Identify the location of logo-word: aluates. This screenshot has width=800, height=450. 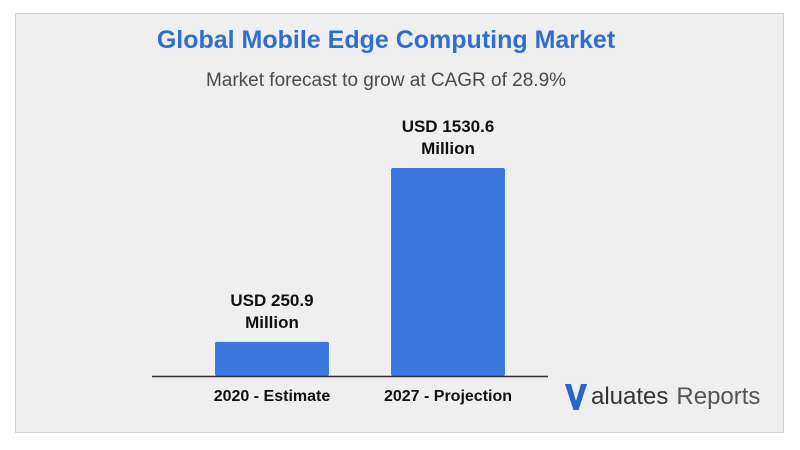
(630, 396).